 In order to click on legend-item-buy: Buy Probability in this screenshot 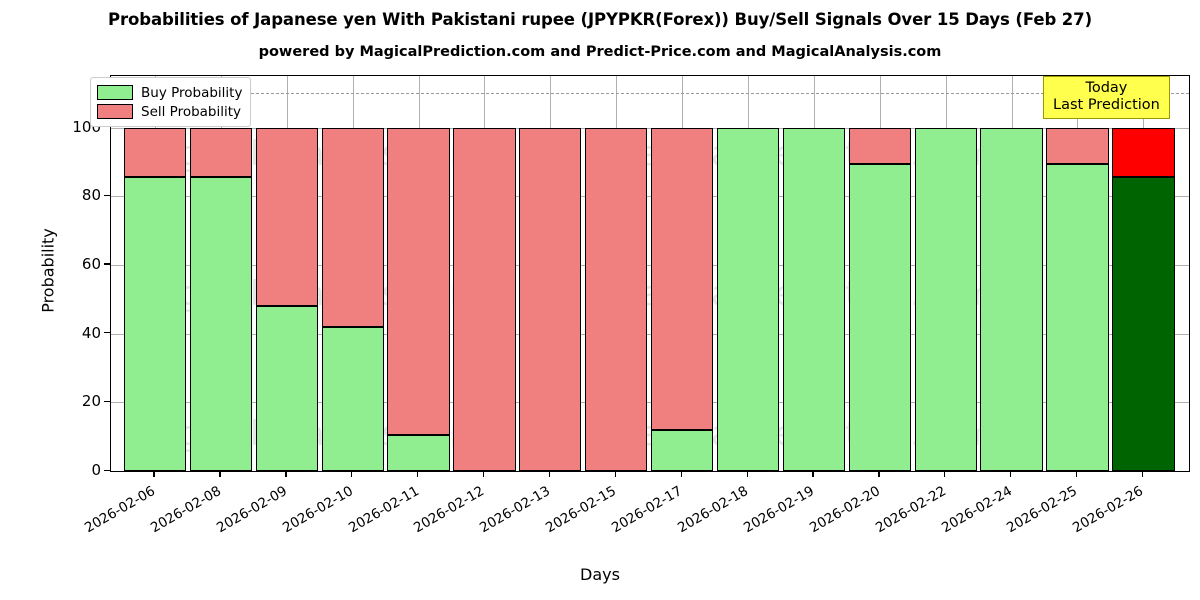, I will do `click(169, 92)`.